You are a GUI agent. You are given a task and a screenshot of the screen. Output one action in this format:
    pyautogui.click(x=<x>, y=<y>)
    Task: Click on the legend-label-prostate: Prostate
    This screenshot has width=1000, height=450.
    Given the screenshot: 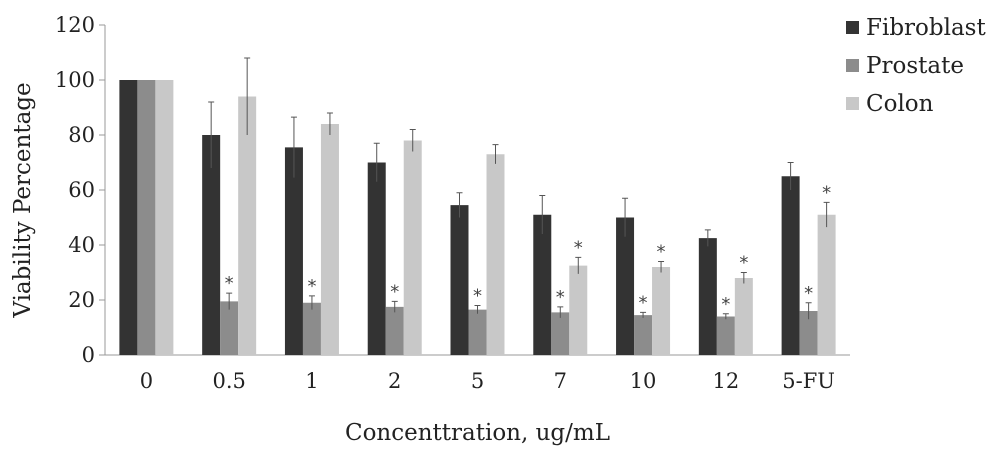 What is the action you would take?
    pyautogui.click(x=915, y=66)
    